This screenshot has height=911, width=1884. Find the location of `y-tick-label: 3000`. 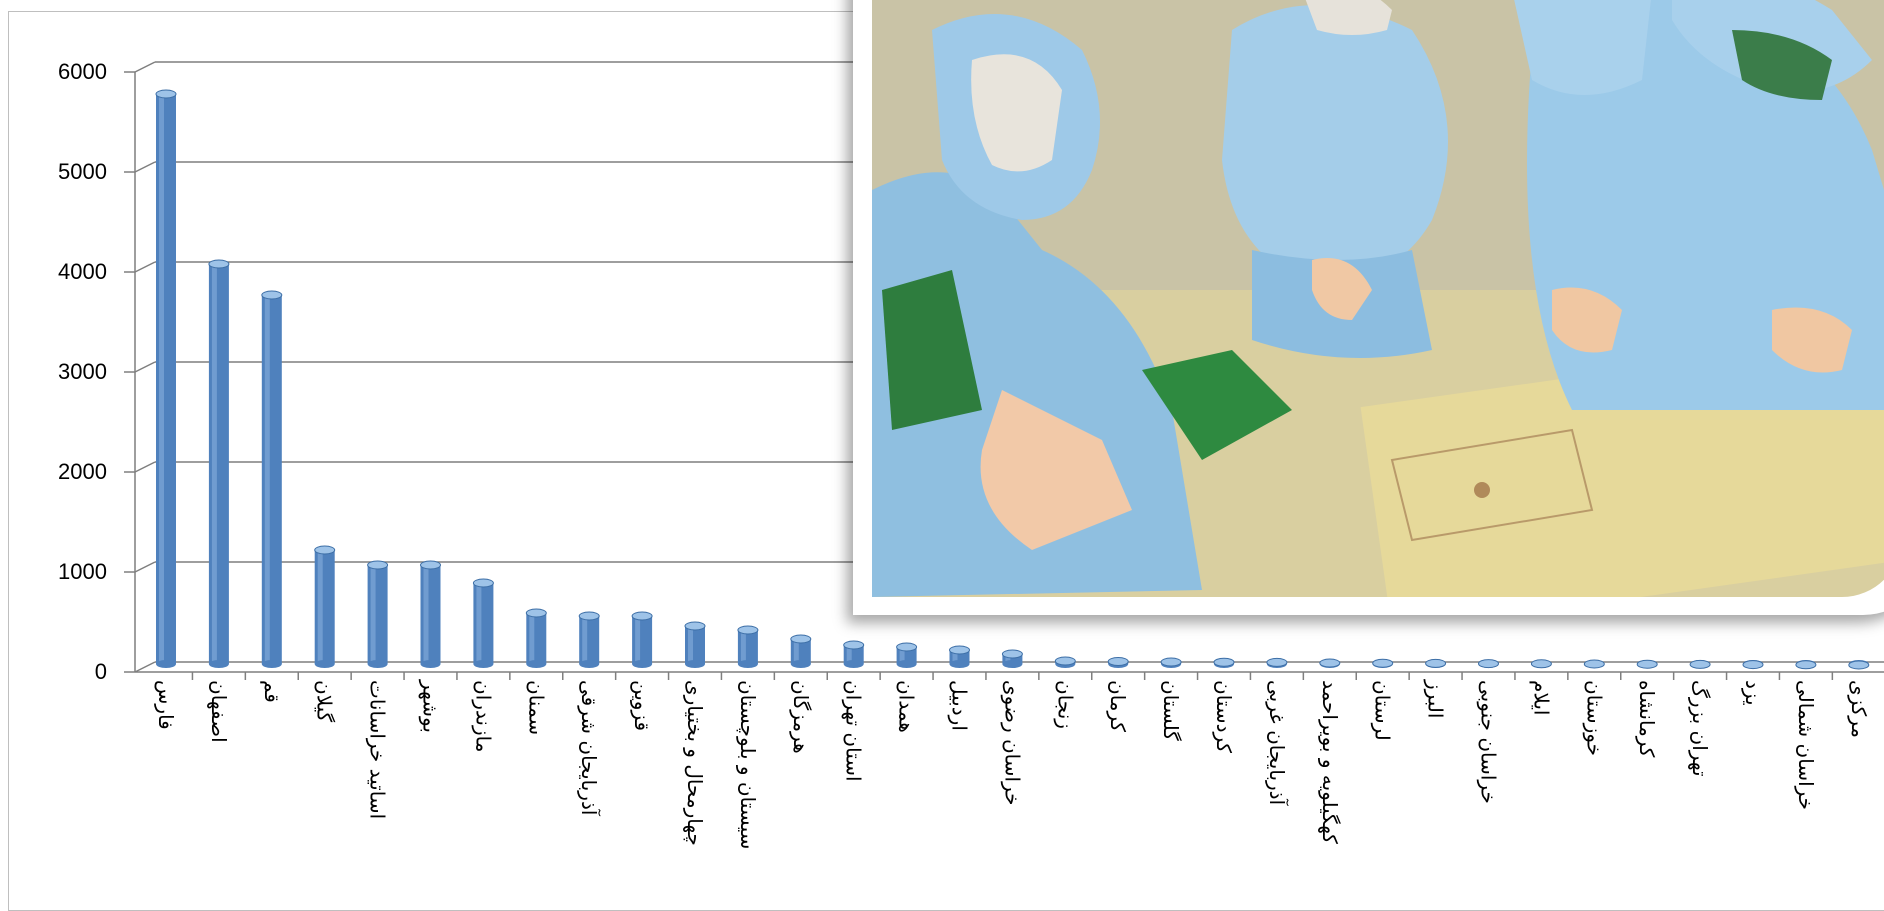

y-tick-label: 3000 is located at coordinates (82, 371).